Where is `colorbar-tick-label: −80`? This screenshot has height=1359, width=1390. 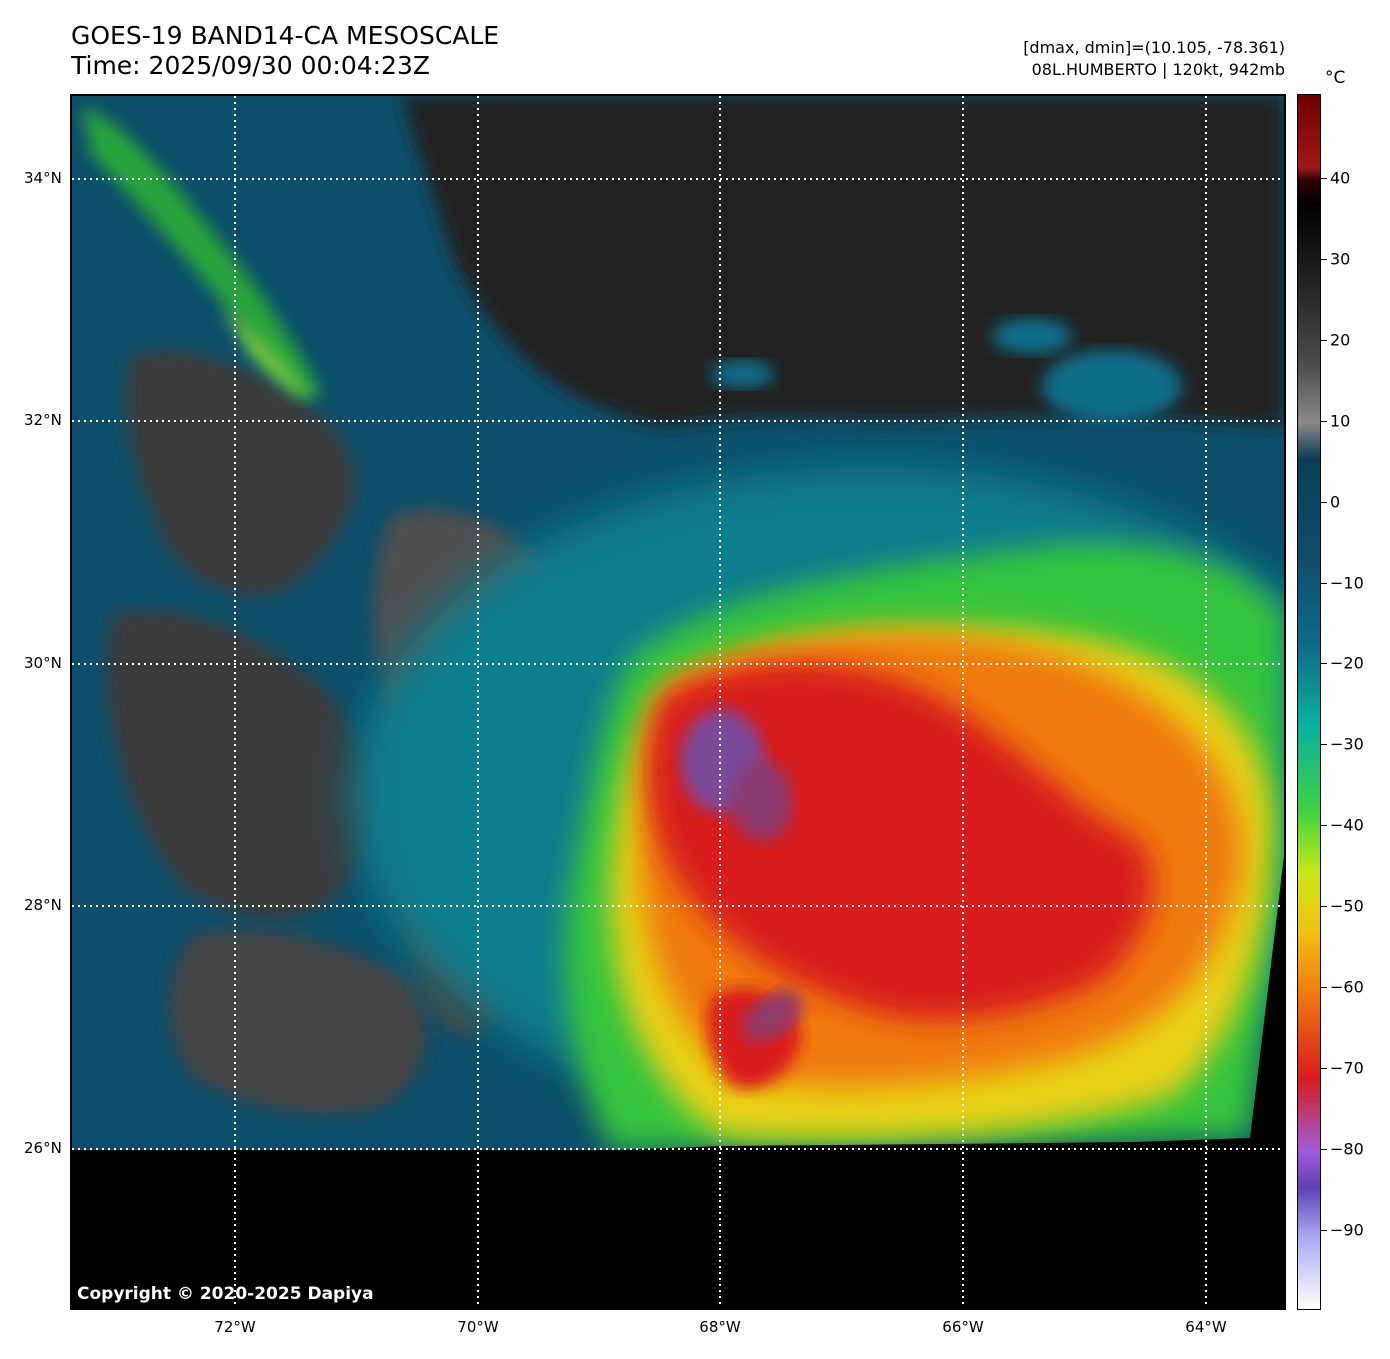
colorbar-tick-label: −80 is located at coordinates (1347, 1149).